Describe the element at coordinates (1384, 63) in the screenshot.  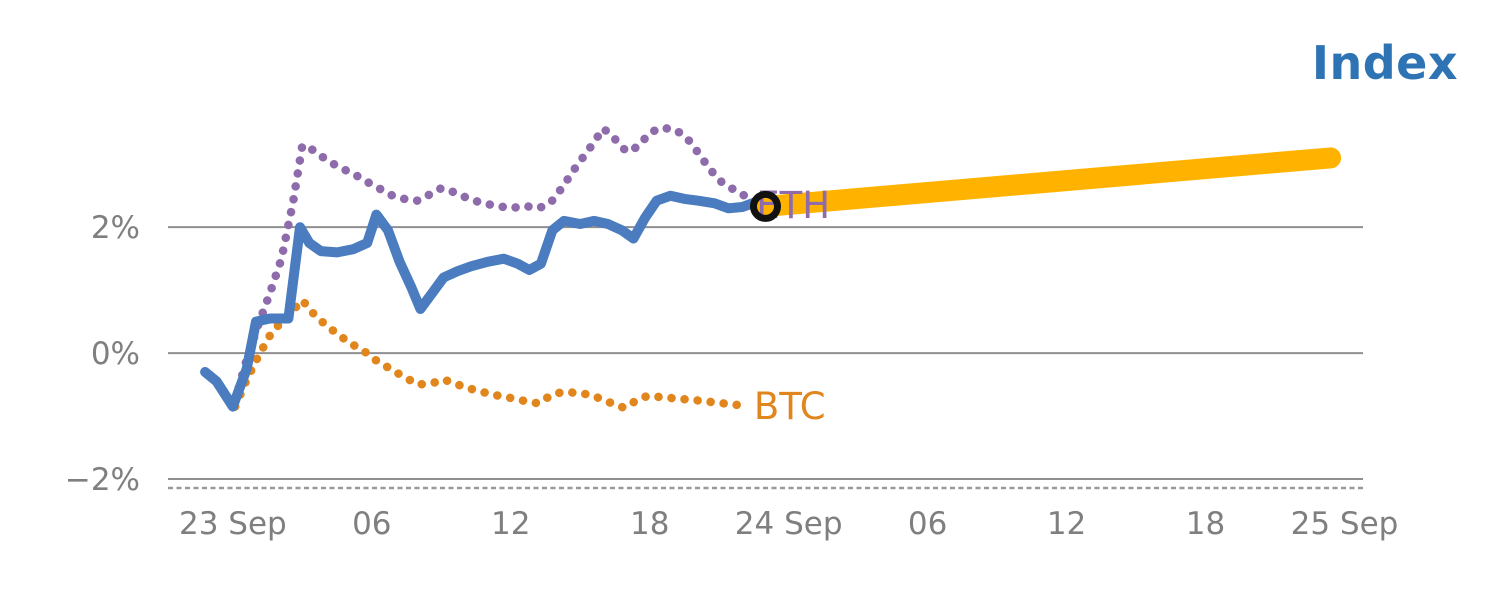
I see `chart-title: Index` at that location.